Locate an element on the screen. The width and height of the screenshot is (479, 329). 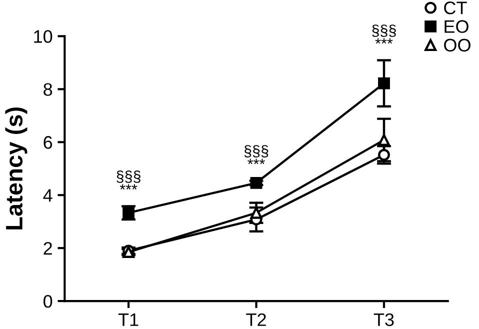
y-tick-label: 0 is located at coordinates (48, 301).